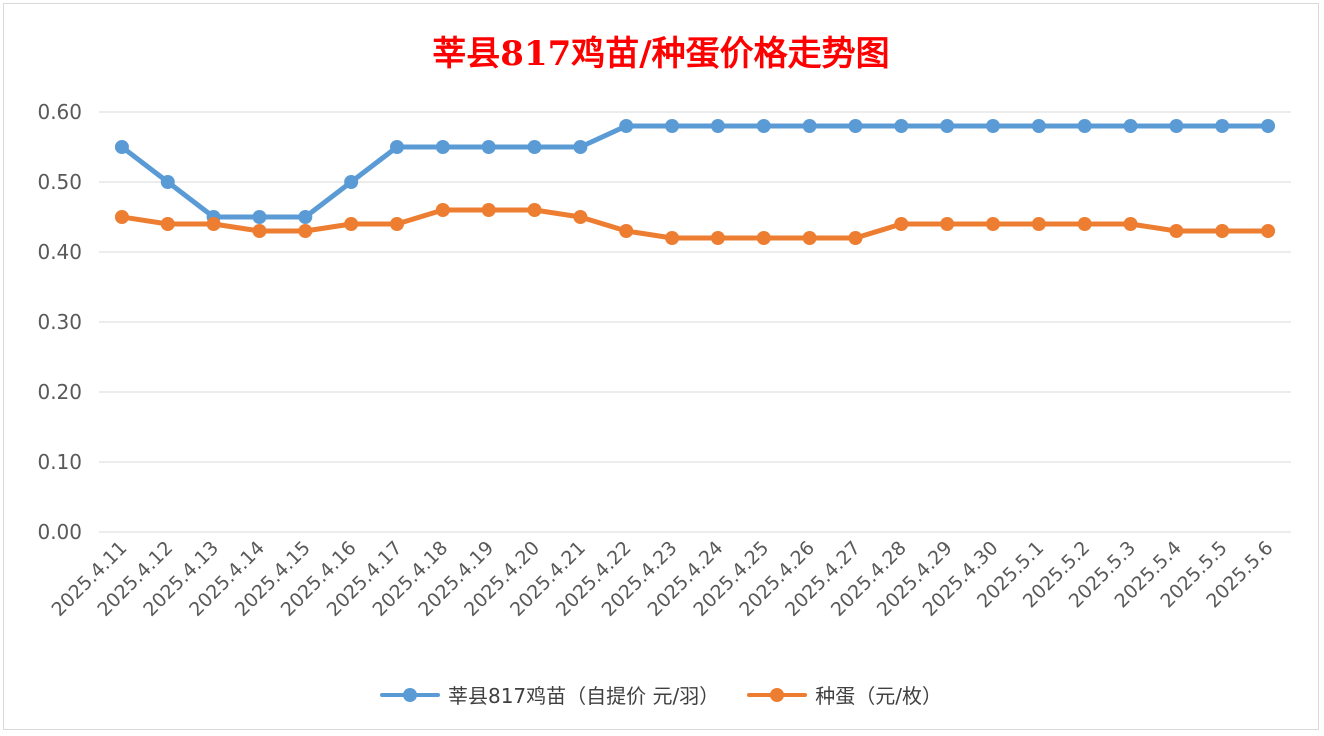 The width and height of the screenshot is (1324, 736). I want to click on y-tick-label: 0.00, so click(59, 532).